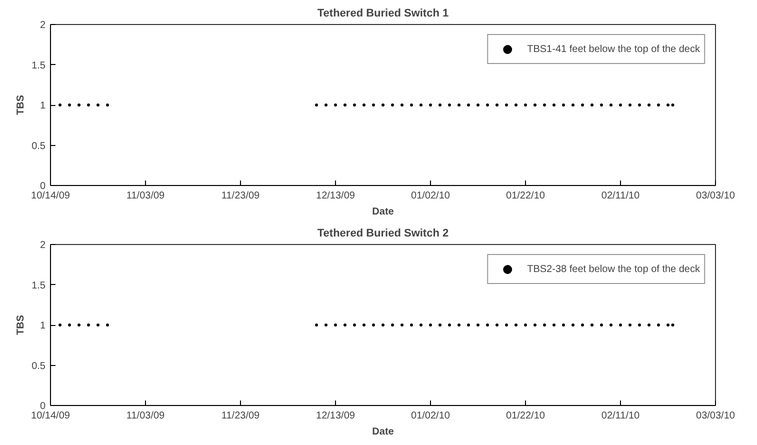  Describe the element at coordinates (383, 14) in the screenshot. I see `chart-title: Tethered Buried Switch 1` at that location.